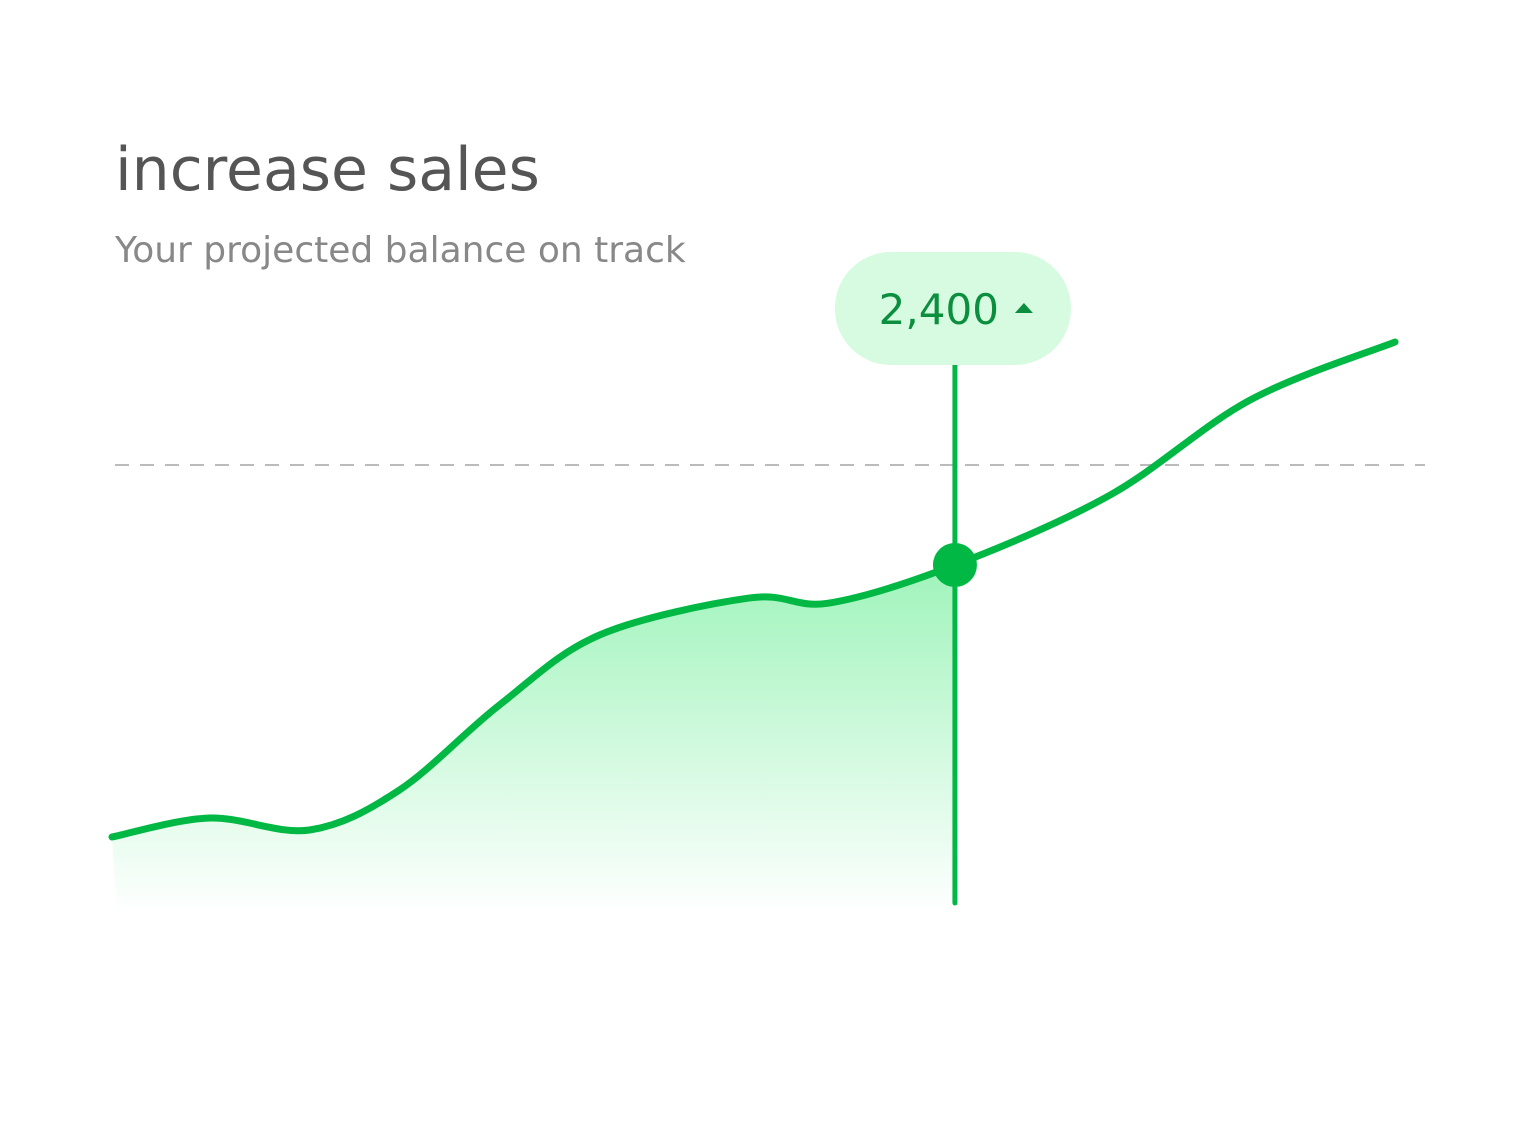 The width and height of the screenshot is (1536, 1142). I want to click on chart-subtitle: Your projected balance on track, so click(400, 250).